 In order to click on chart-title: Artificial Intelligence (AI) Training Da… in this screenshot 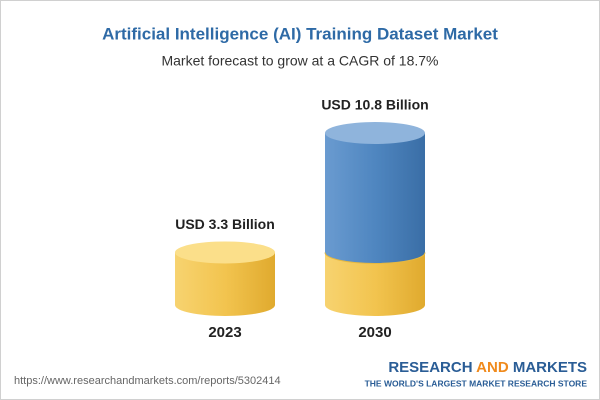, I will do `click(300, 33)`.